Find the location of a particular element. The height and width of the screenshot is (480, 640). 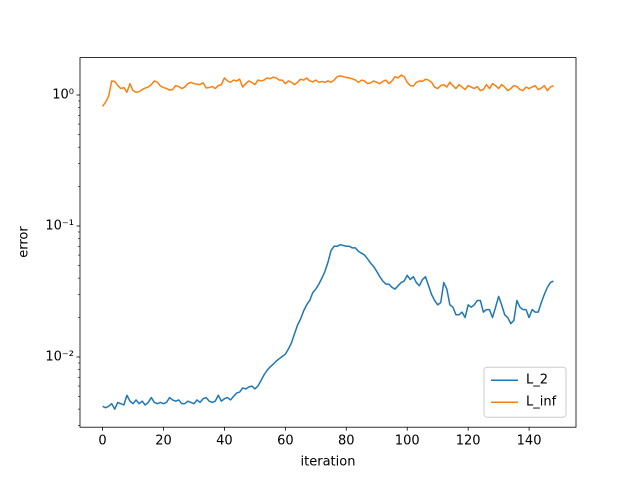

line-series is located at coordinates (327, 90).